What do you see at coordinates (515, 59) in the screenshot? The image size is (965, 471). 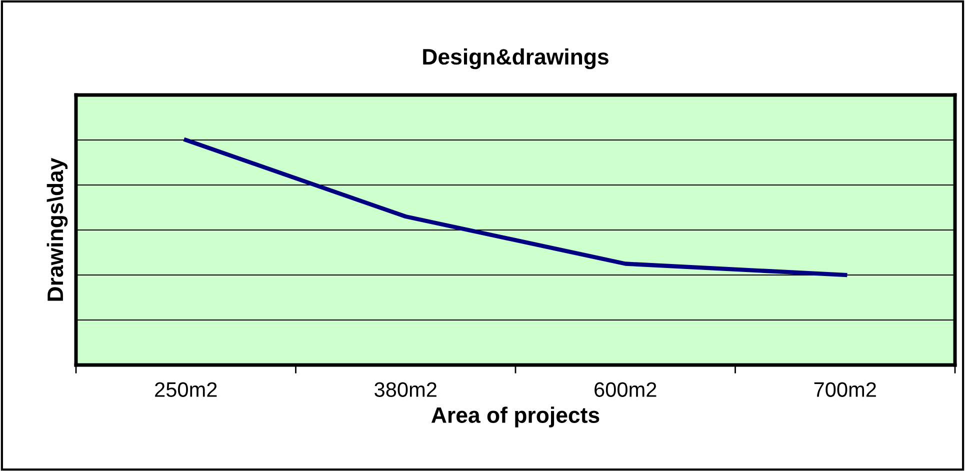 I see `chart-title: Design&drawings` at bounding box center [515, 59].